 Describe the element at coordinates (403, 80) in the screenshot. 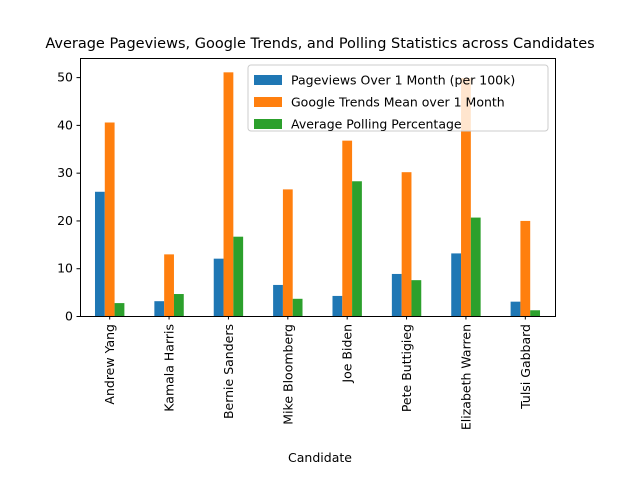

I see `legend-label: Pageviews Over 1 Month (per 100k)` at that location.